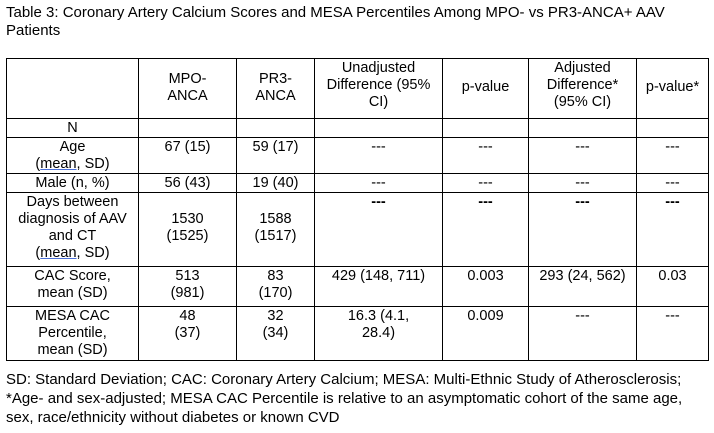  Describe the element at coordinates (485, 88) in the screenshot. I see `header-p-value: p-value` at that location.